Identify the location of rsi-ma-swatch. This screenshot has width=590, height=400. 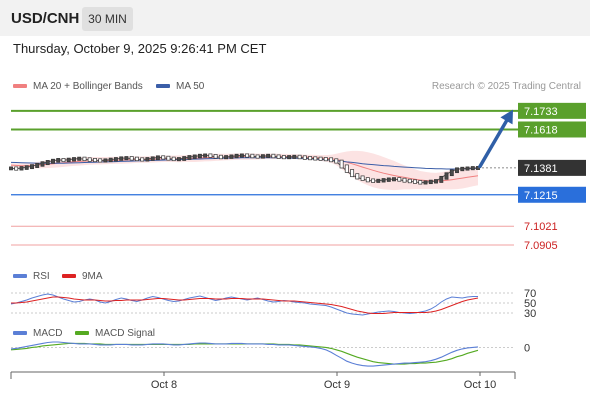
(69, 276).